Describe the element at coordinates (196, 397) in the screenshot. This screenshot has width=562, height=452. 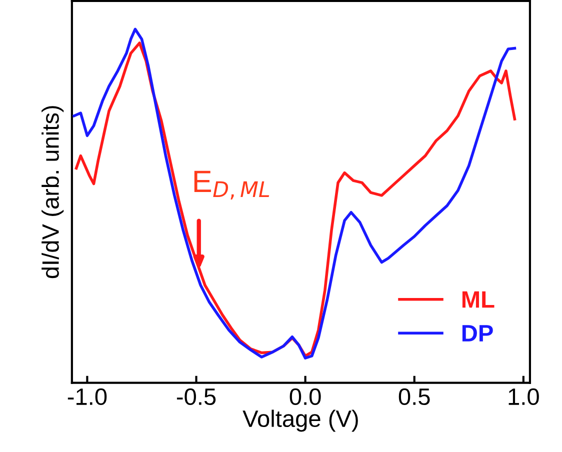
I see `x-tick-label: -0.5` at that location.